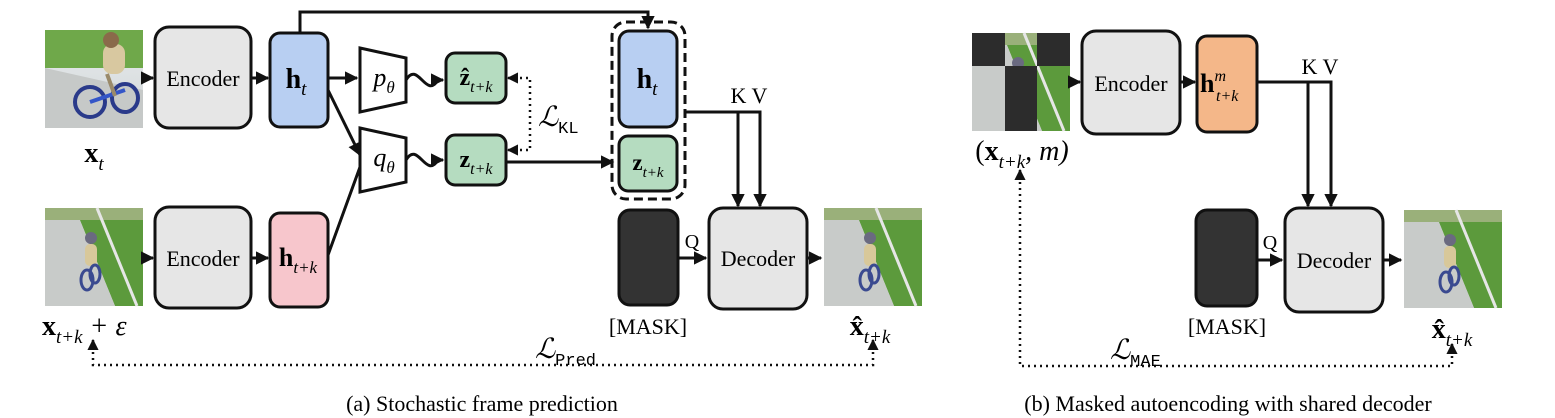 The image size is (1555, 418). I want to click on q-label-right: Q, so click(1270, 243).